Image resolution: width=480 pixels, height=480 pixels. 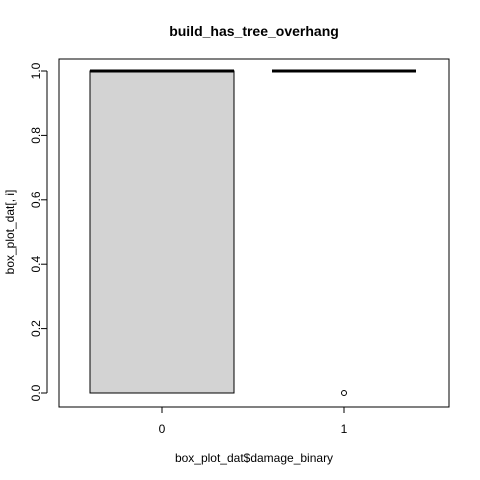 I want to click on box-outlier, so click(x=344, y=393).